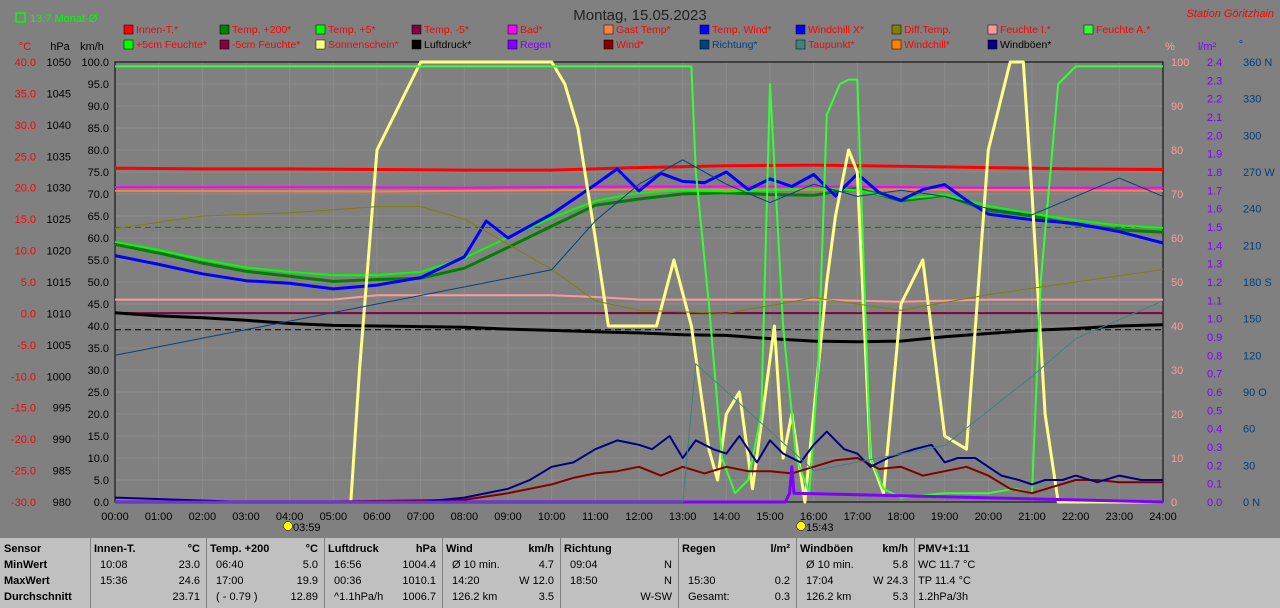  What do you see at coordinates (621, 549) in the screenshot?
I see `stats-head: Richtung` at bounding box center [621, 549].